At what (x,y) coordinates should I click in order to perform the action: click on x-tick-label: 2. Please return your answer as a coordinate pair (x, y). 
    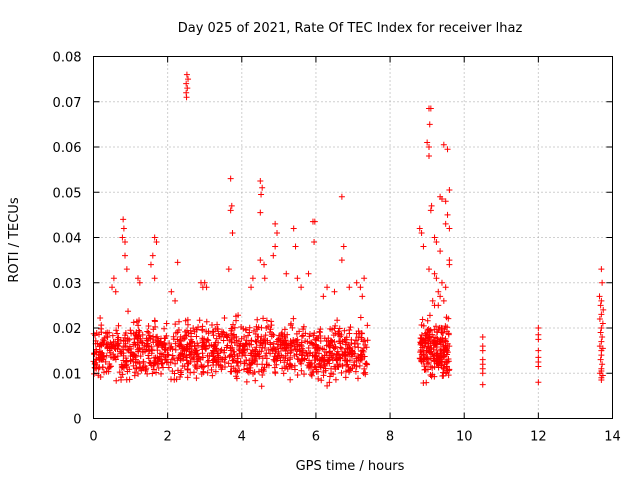
    Looking at the image, I should click on (168, 437).